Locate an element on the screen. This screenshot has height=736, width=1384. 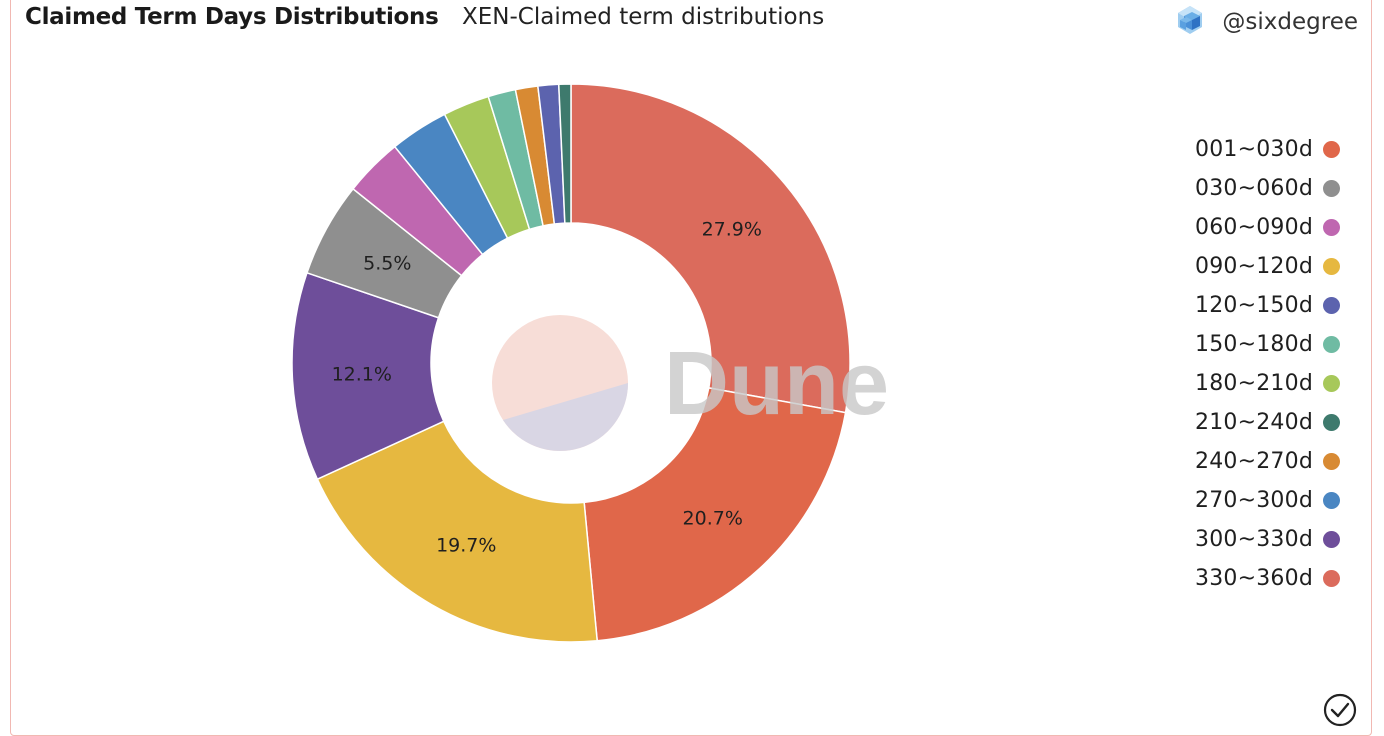
legend-item: 330~360d is located at coordinates (1260, 578).